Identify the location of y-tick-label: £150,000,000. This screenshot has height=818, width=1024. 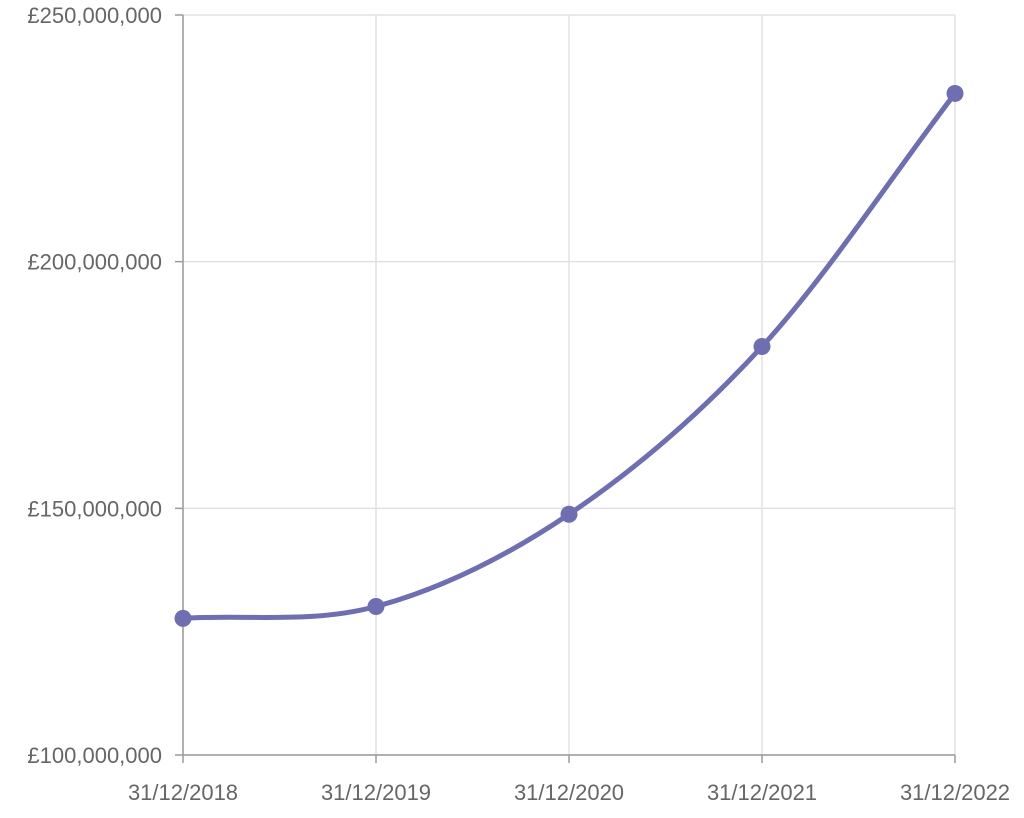
(94, 508).